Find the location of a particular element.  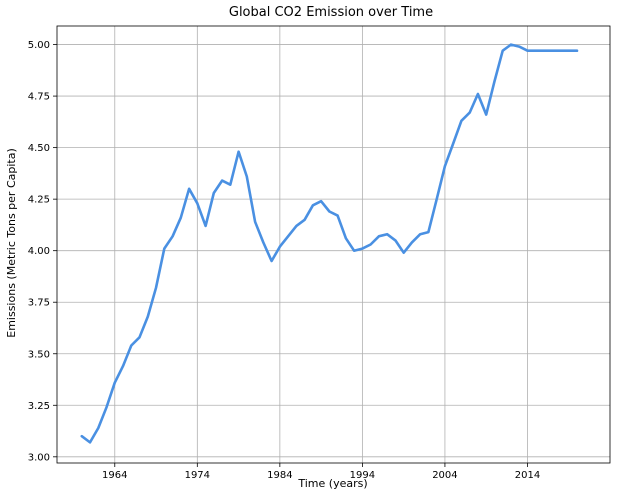

x-tick-label: 1984 is located at coordinates (279, 475).